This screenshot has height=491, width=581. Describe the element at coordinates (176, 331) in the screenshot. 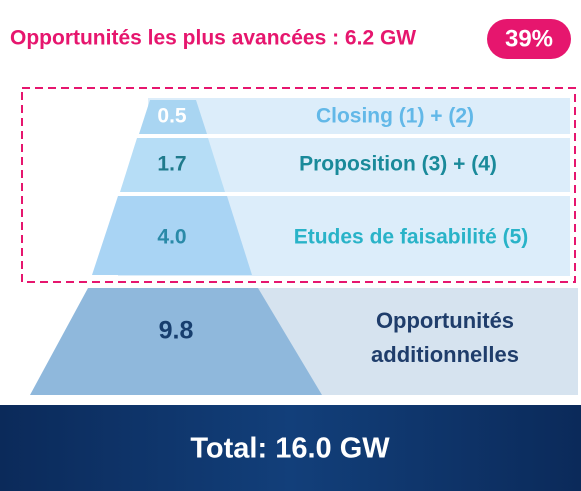

I see `tier-value: 9.8` at that location.